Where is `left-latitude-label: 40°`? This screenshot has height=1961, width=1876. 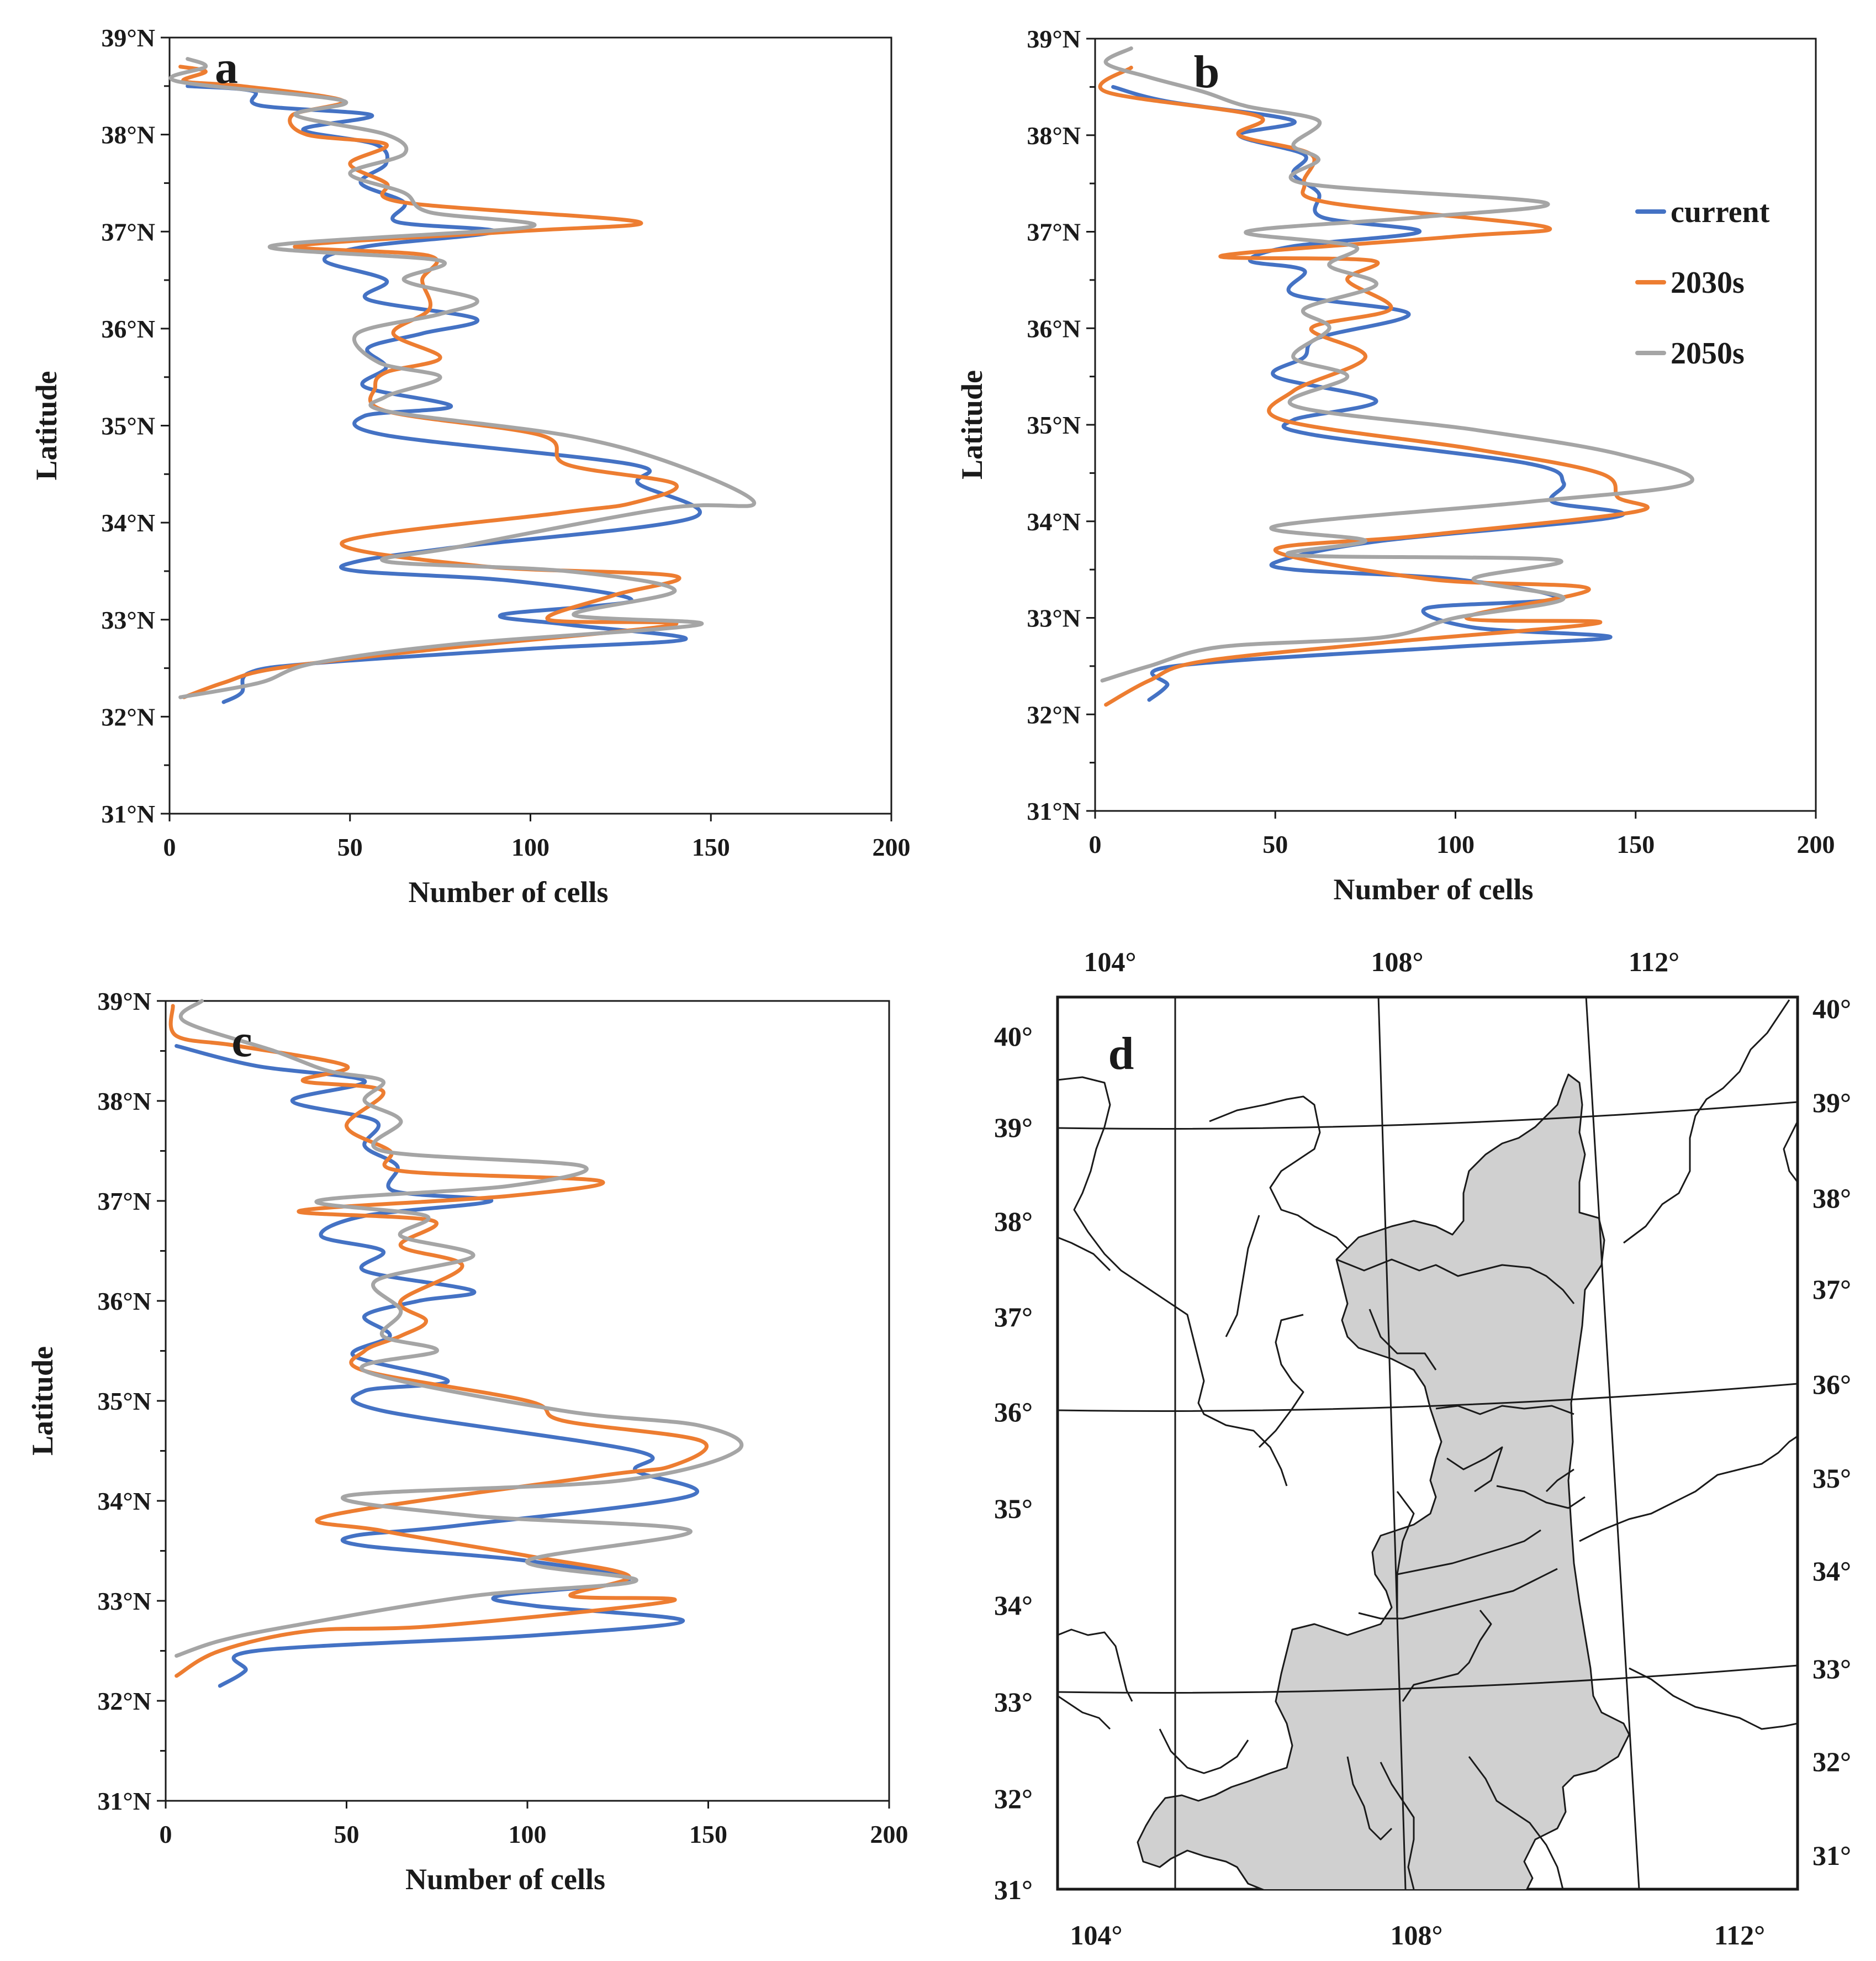 left-latitude-label: 40° is located at coordinates (1013, 1036).